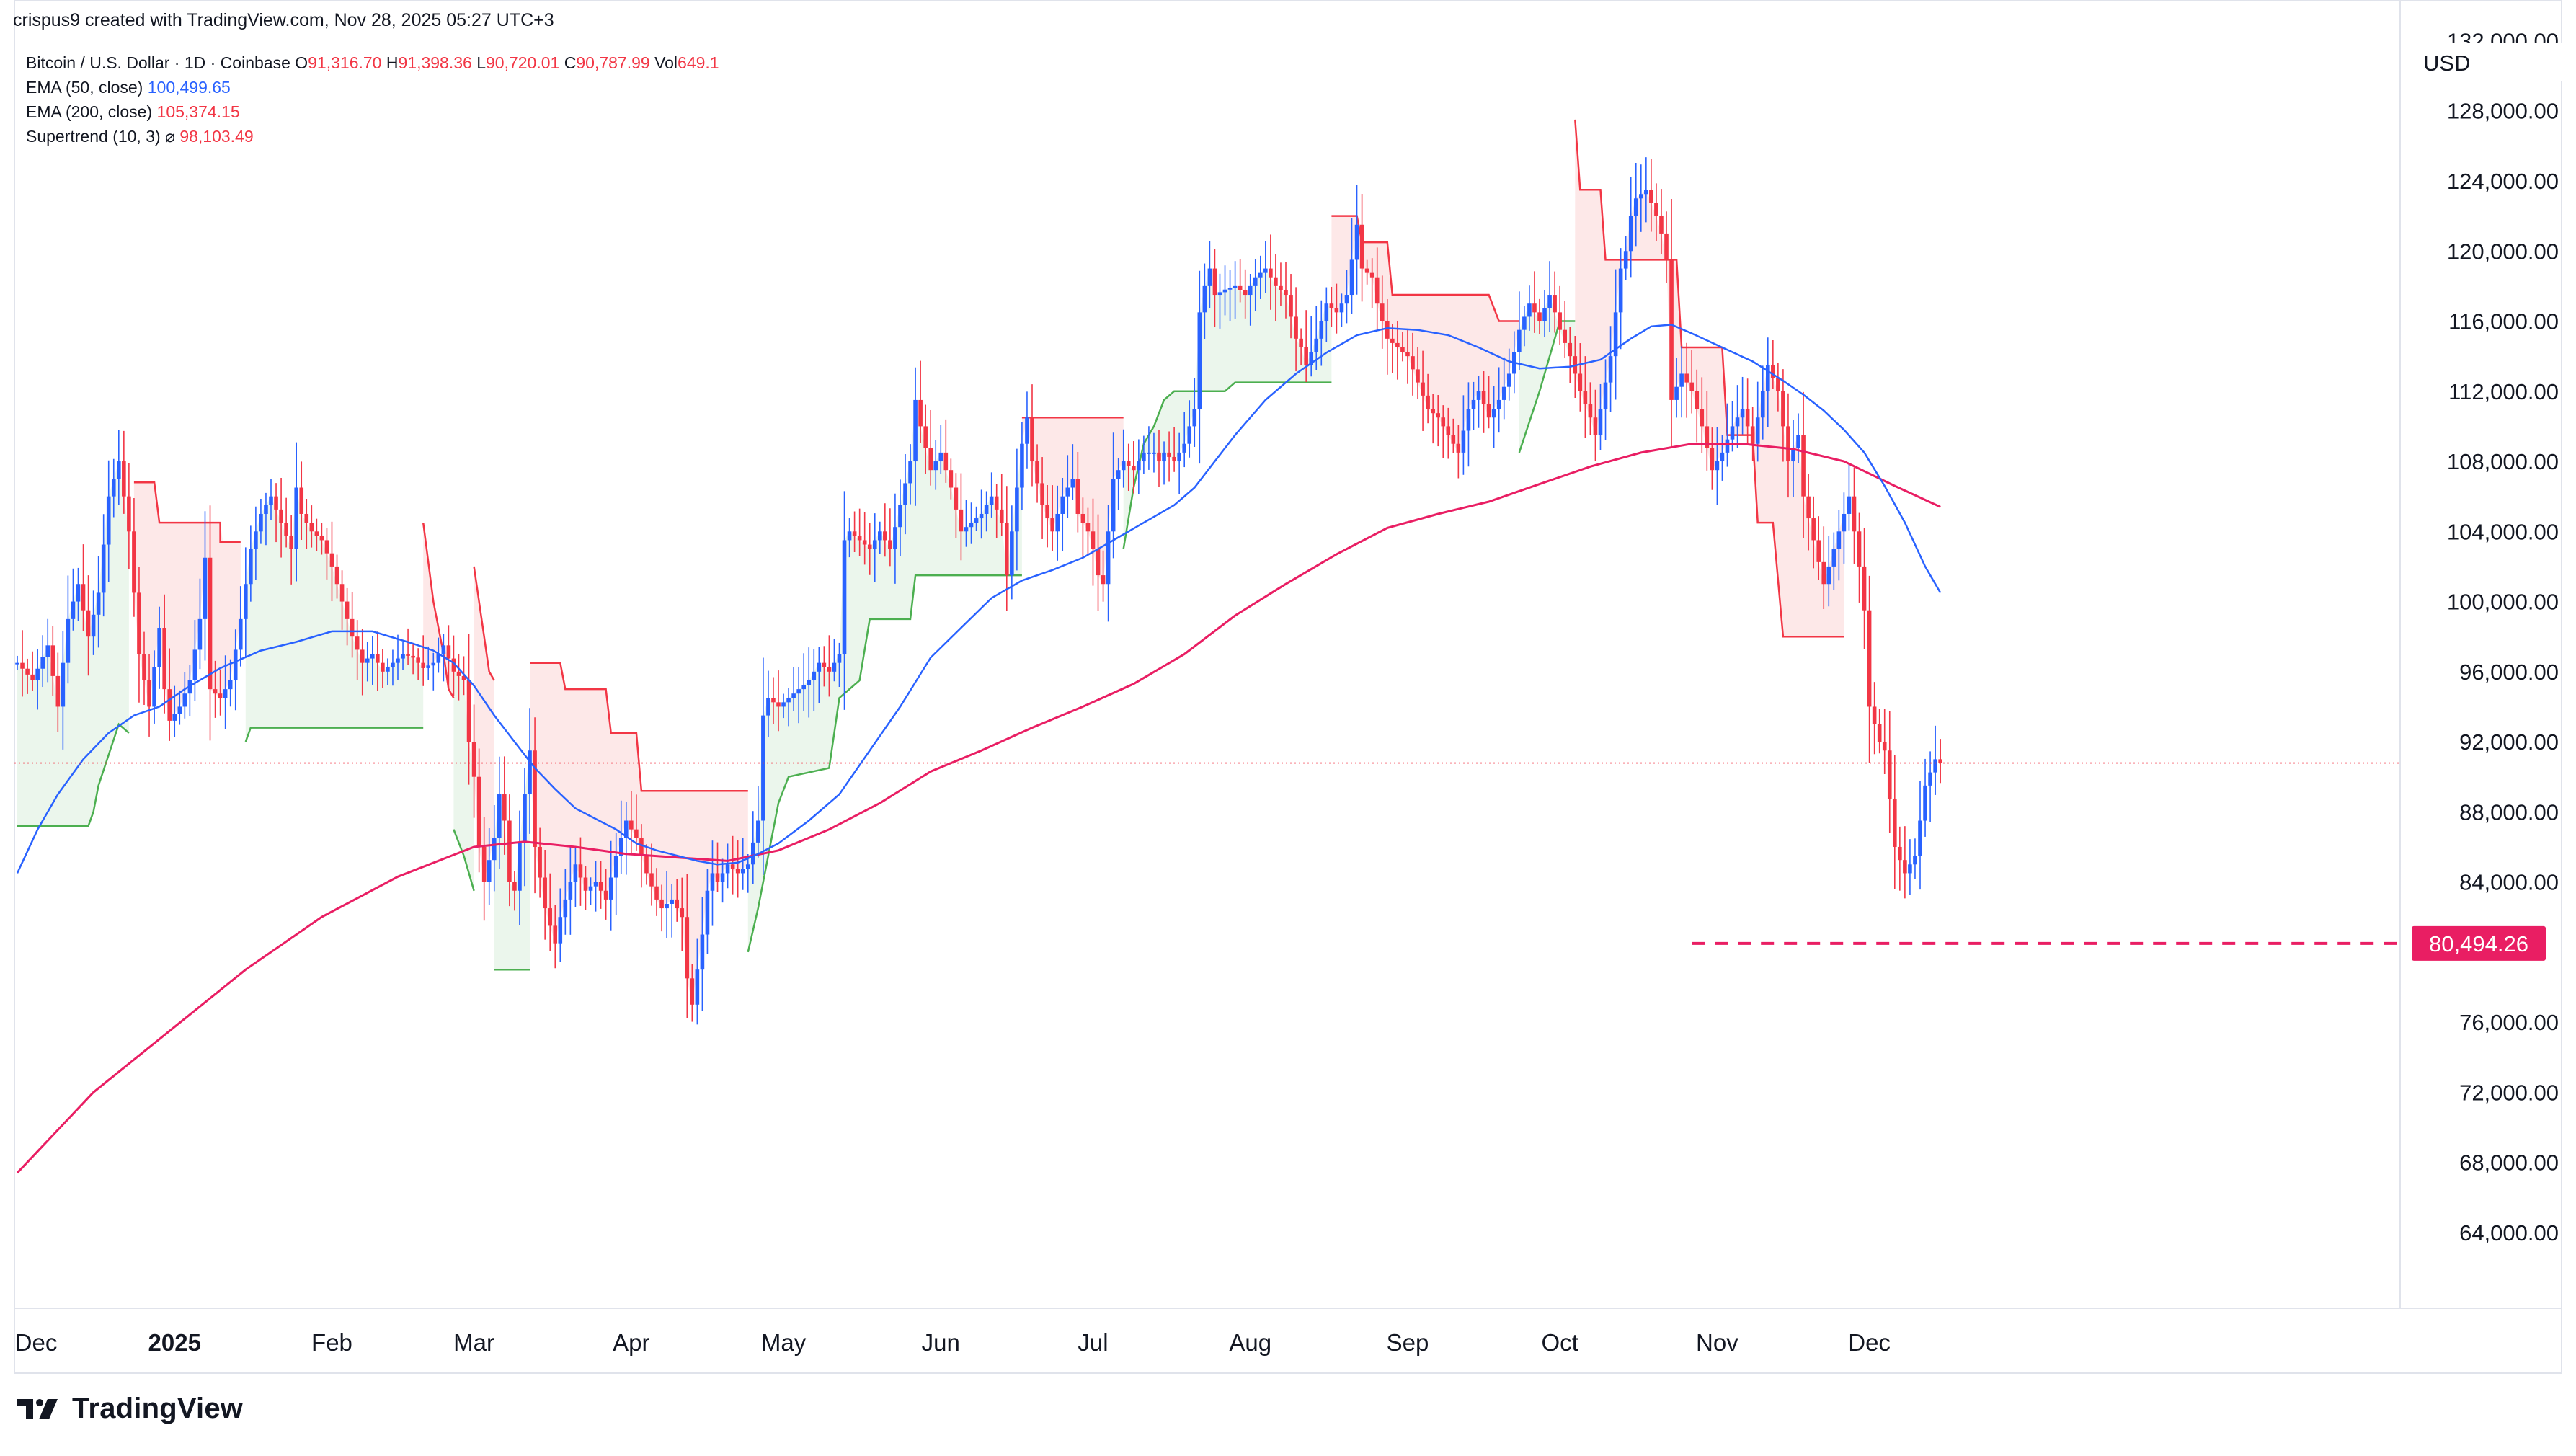 The width and height of the screenshot is (2576, 1456). Describe the element at coordinates (94, 136) in the screenshot. I see `supertrend-label: Supertrend (10, 3)` at that location.